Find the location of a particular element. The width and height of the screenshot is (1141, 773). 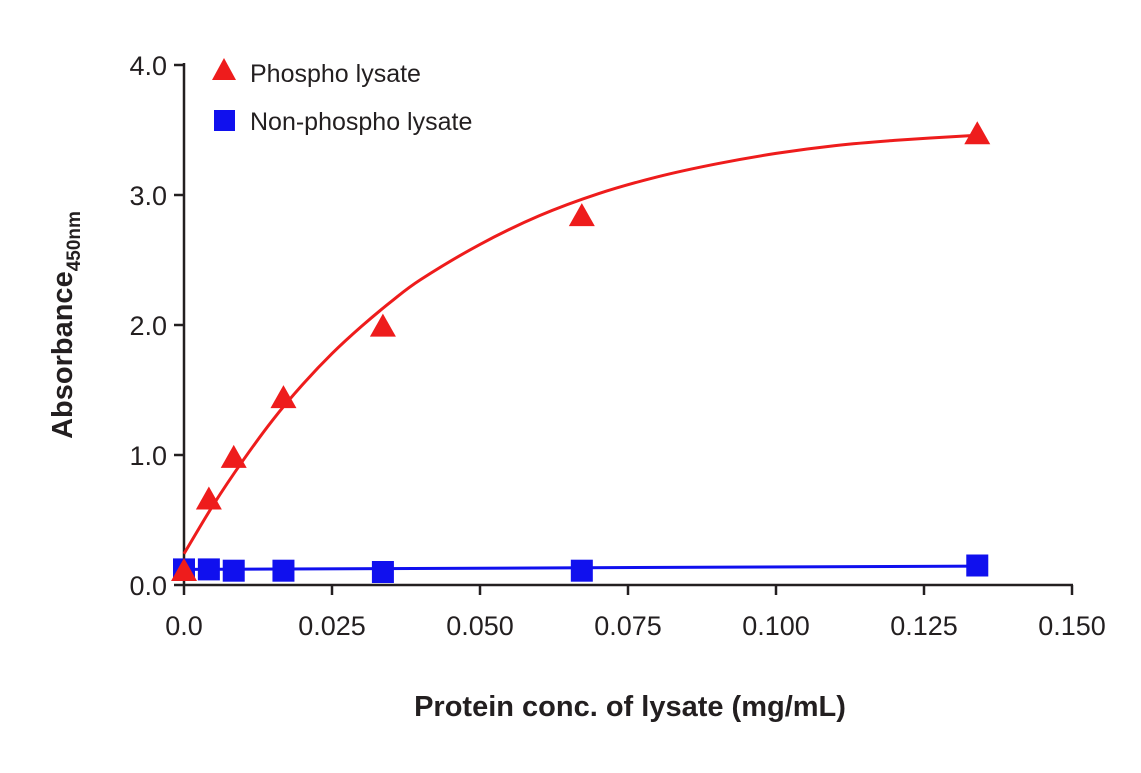

x-axis-label: Protein conc. of lysate (mg/mL) is located at coordinates (630, 707).